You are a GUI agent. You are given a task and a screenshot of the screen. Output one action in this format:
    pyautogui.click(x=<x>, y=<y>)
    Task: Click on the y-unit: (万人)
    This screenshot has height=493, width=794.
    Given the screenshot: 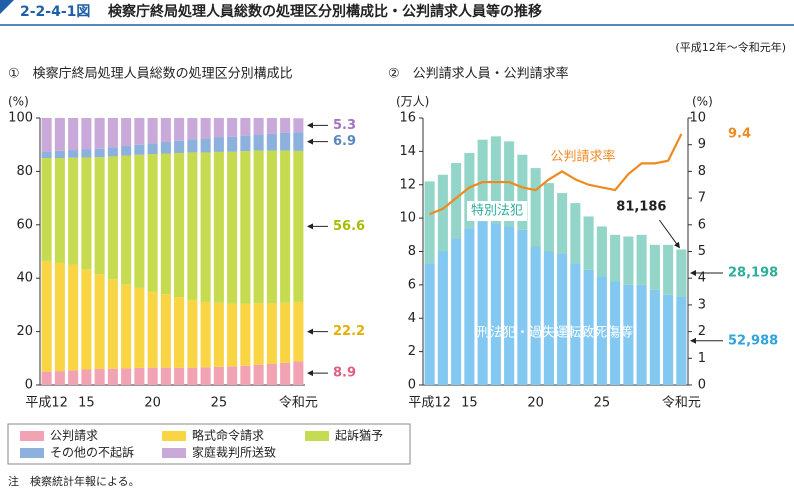 What is the action you would take?
    pyautogui.click(x=412, y=102)
    